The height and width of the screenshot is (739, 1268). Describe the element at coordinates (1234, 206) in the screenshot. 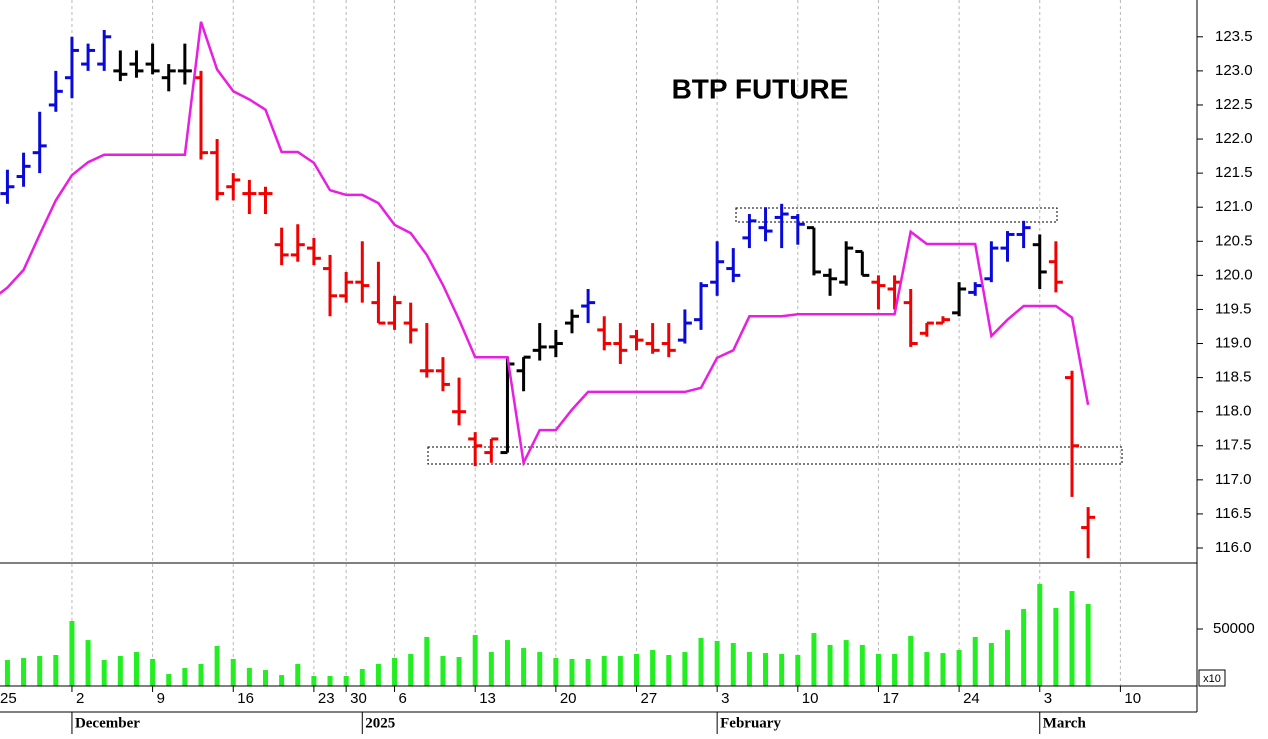

I see `y-tick-label: 121.0` at that location.